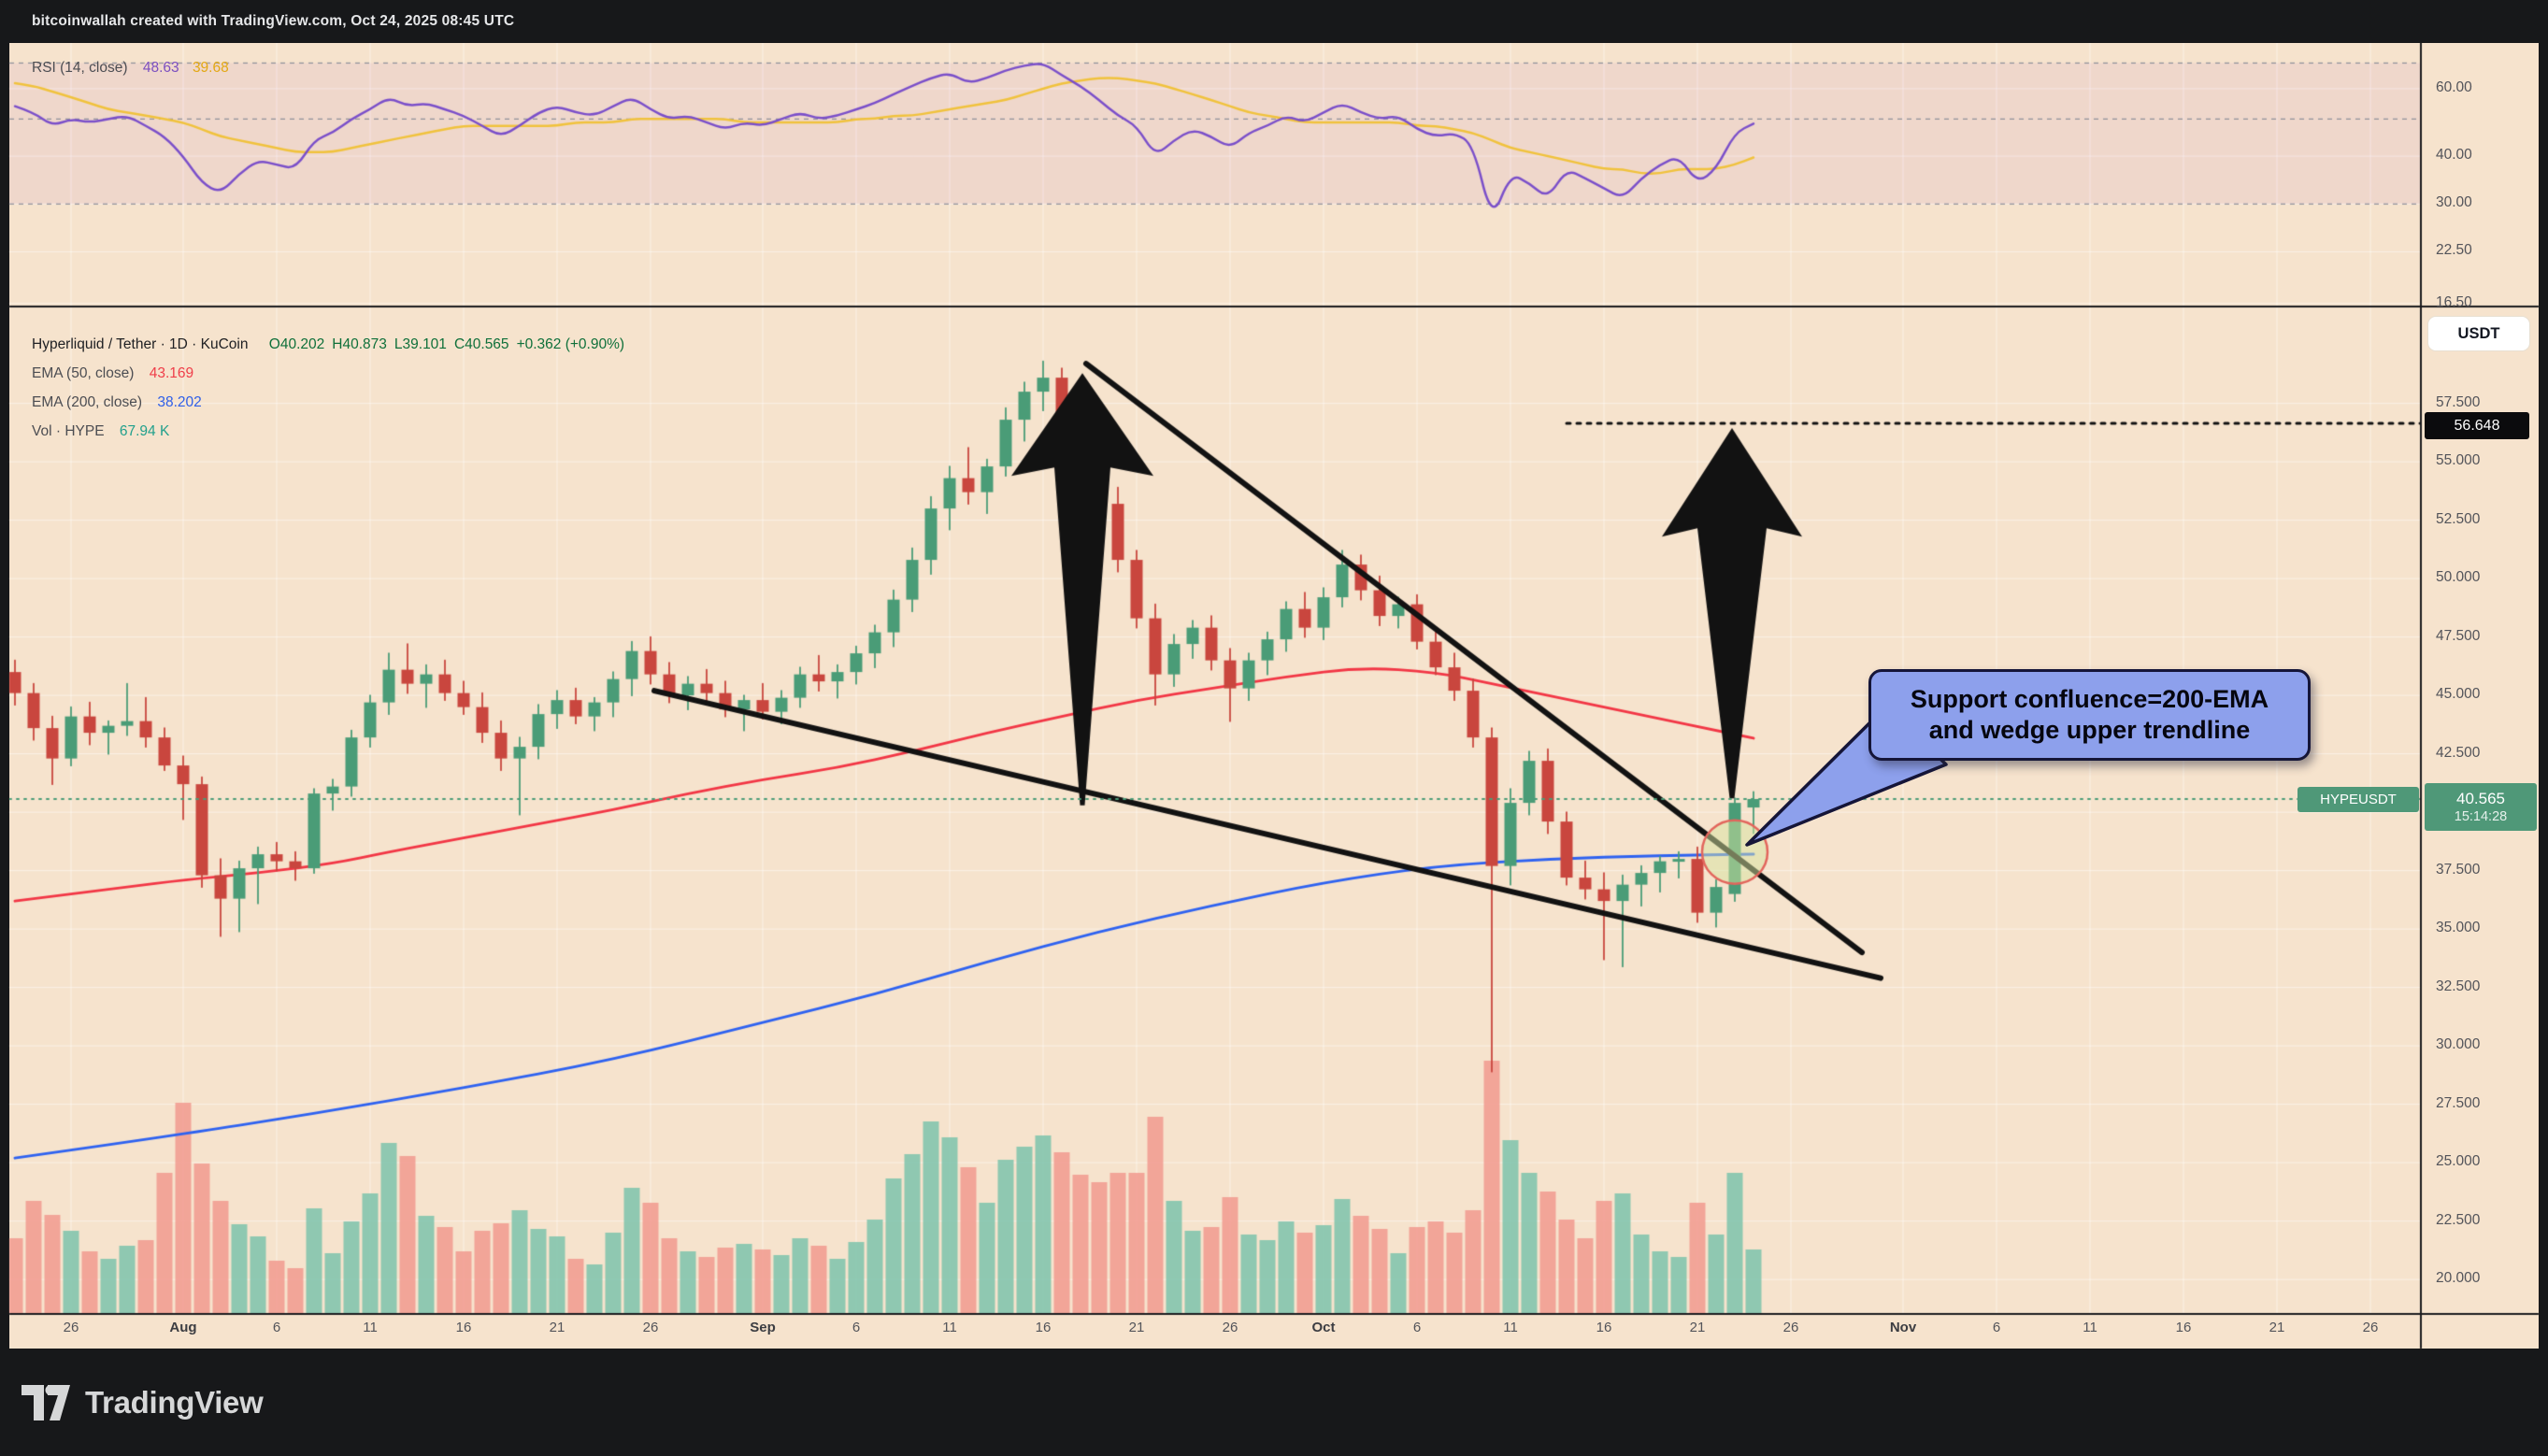 This screenshot has height=1456, width=2548. Describe the element at coordinates (45, 1402) in the screenshot. I see `tradingview-logo-icon` at that location.